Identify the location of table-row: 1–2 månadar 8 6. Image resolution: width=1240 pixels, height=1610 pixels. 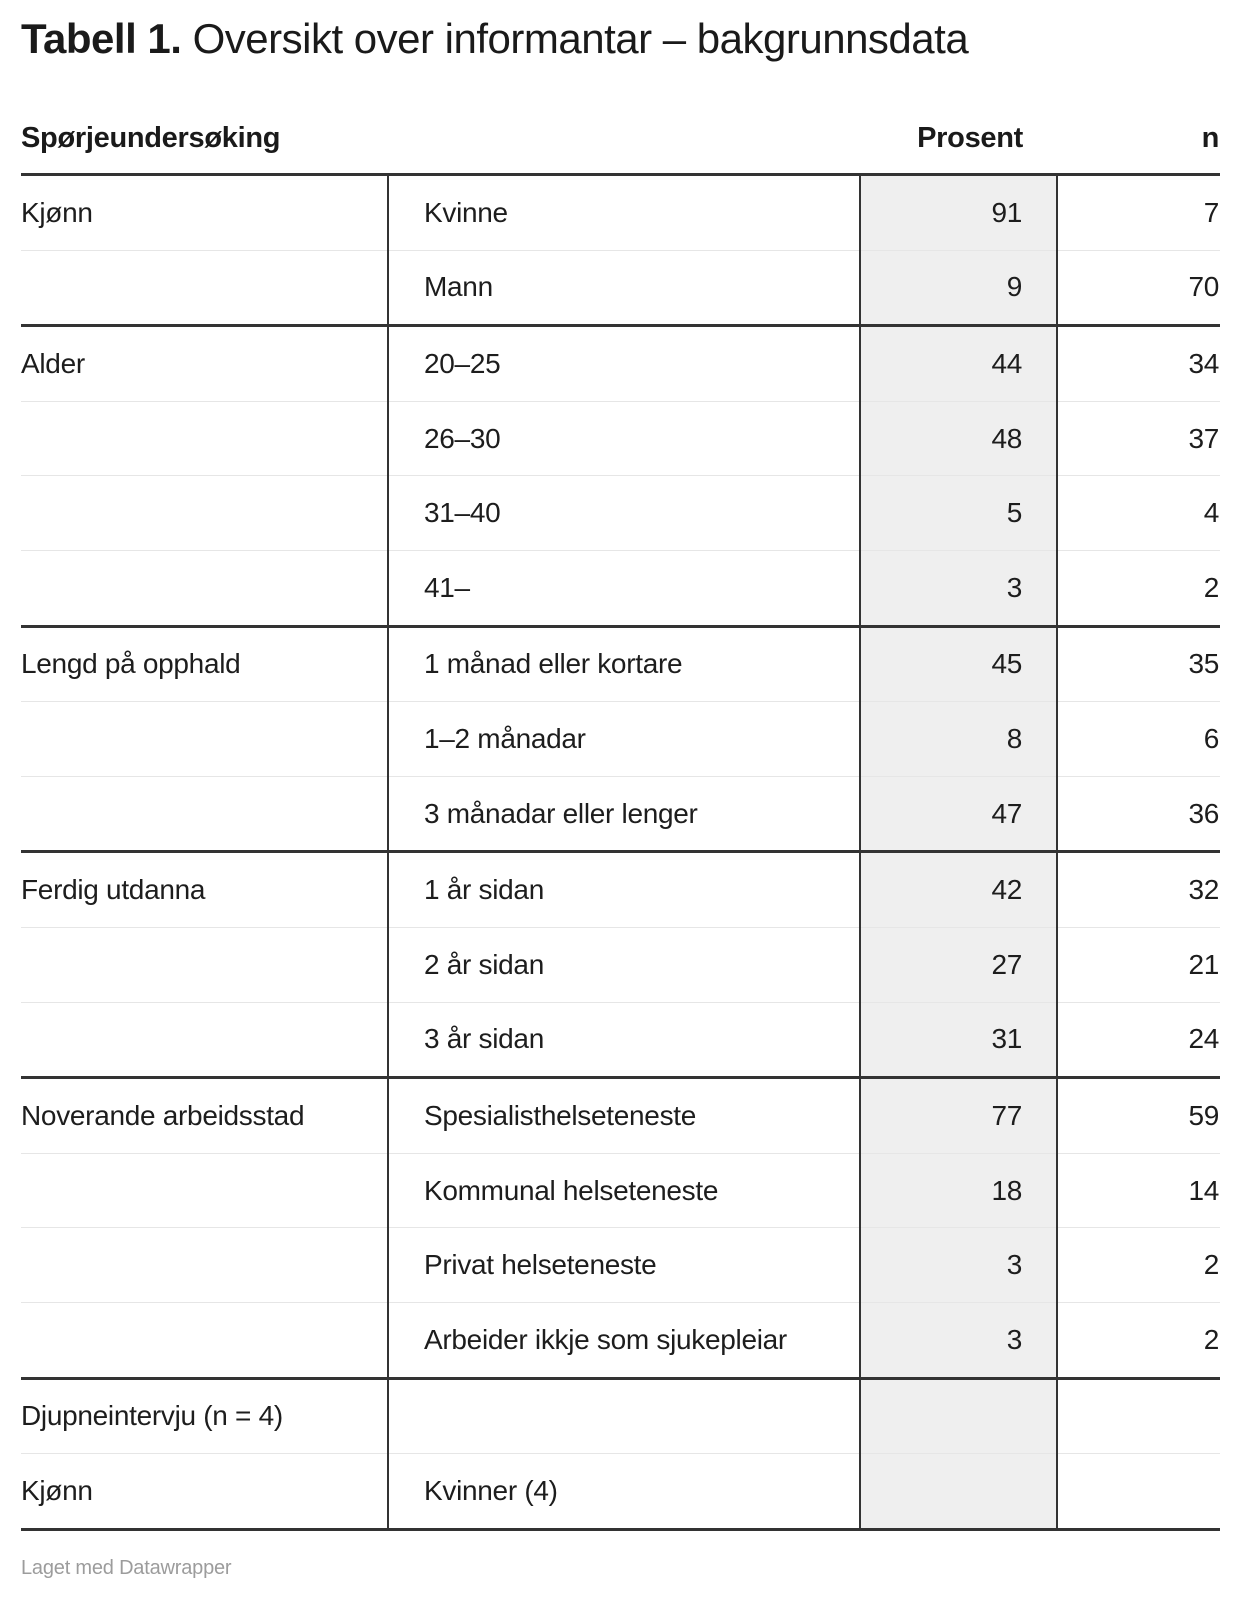
(621, 739).